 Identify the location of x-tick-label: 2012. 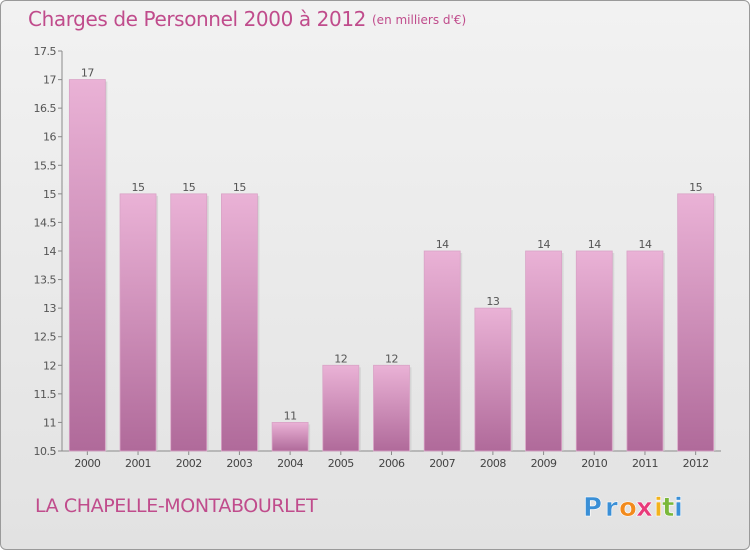
(696, 463).